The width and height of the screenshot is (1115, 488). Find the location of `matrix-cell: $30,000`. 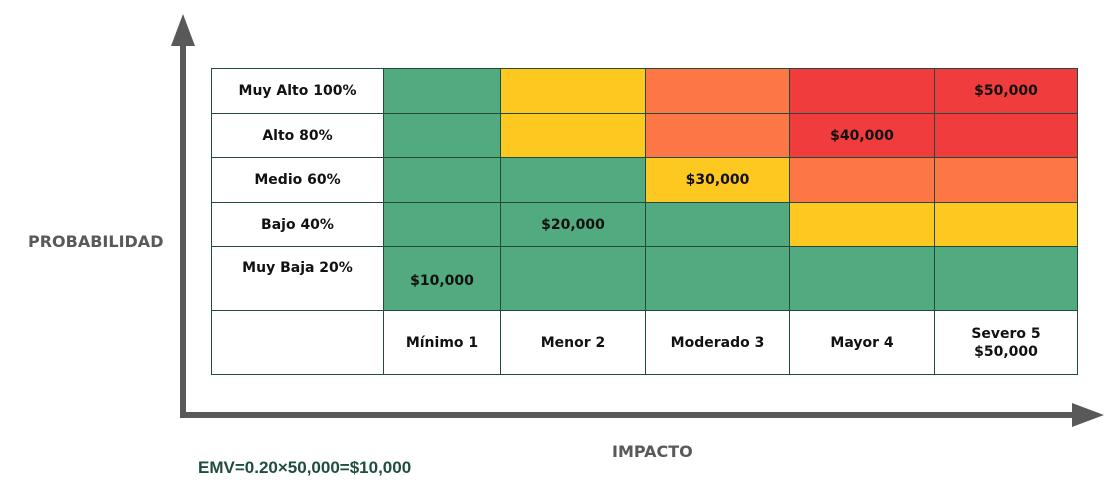

matrix-cell: $30,000 is located at coordinates (717, 180).